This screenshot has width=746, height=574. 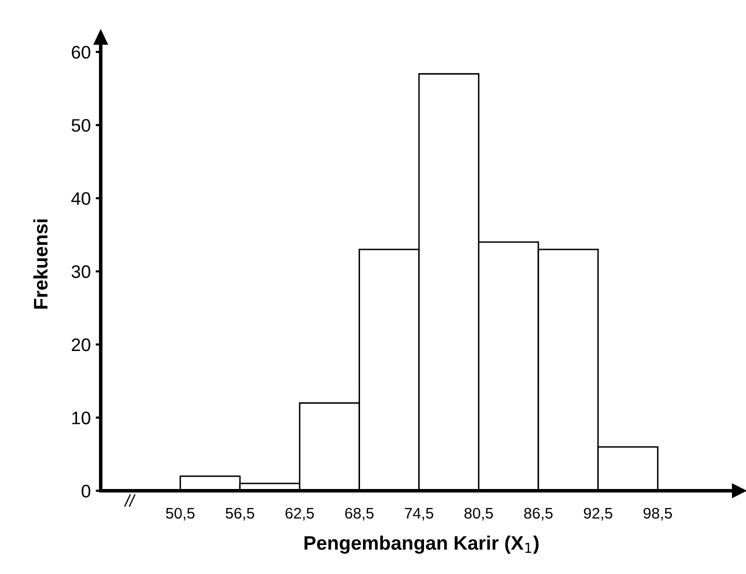 I want to click on y-tick-label: 50, so click(x=81, y=125).